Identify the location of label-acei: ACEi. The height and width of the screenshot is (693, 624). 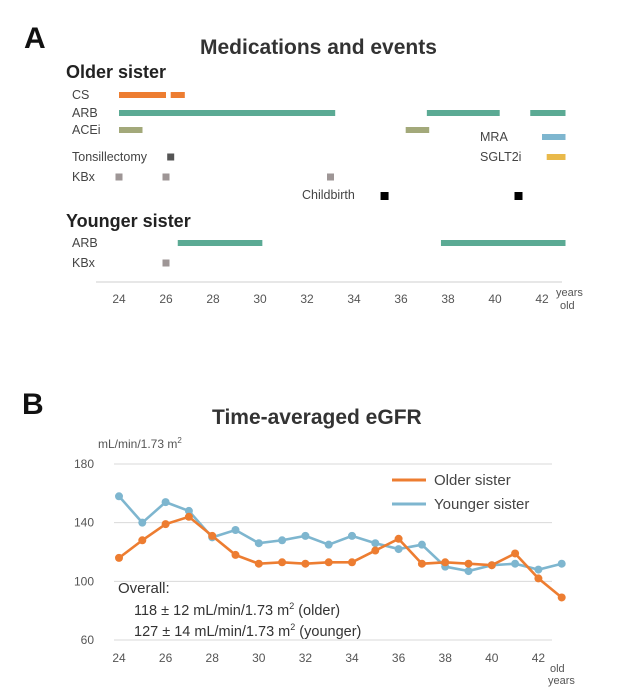
(86, 130).